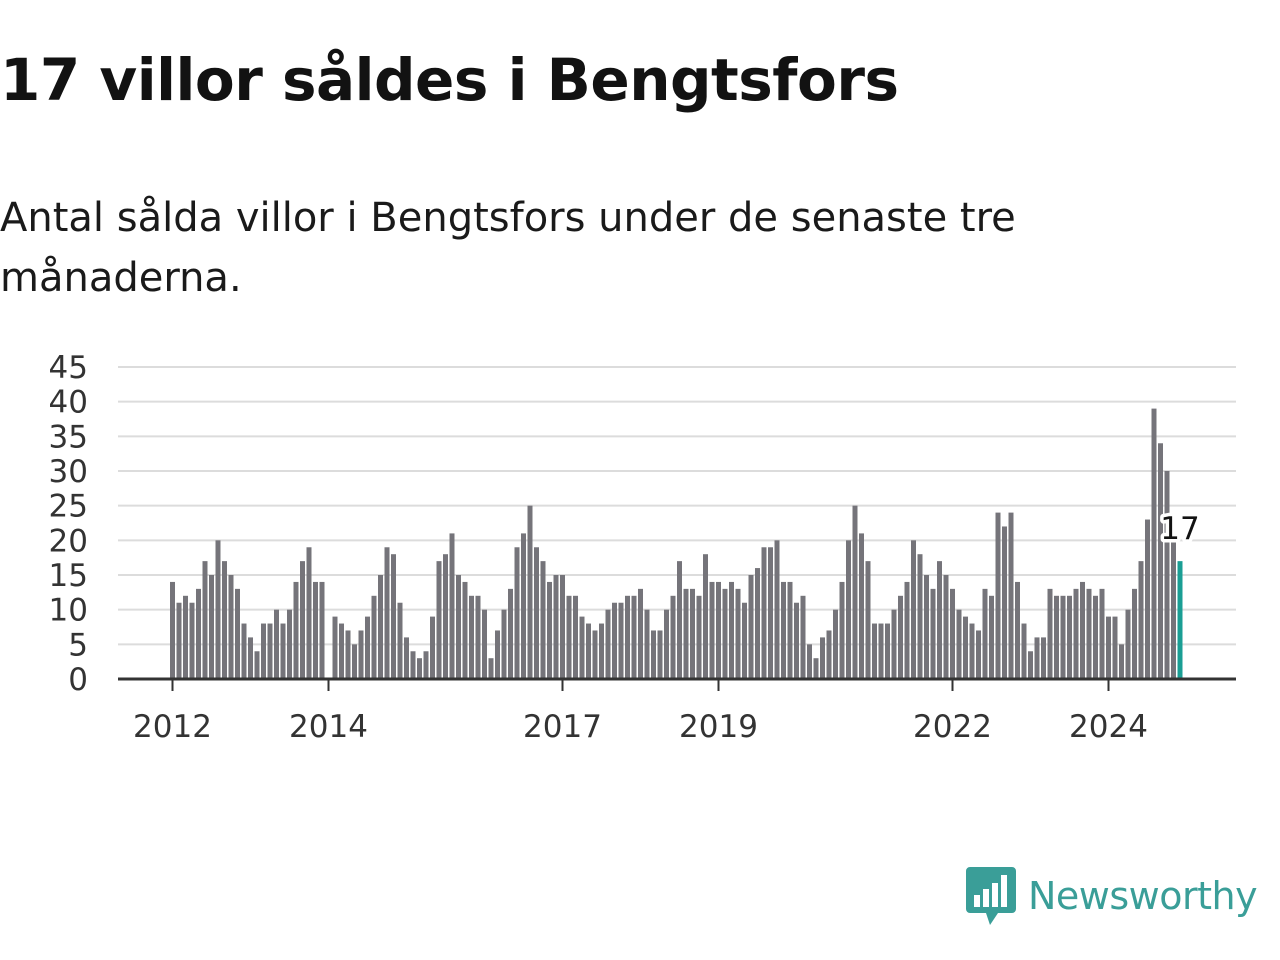  What do you see at coordinates (68, 368) in the screenshot?
I see `y-tick-label: 45` at bounding box center [68, 368].